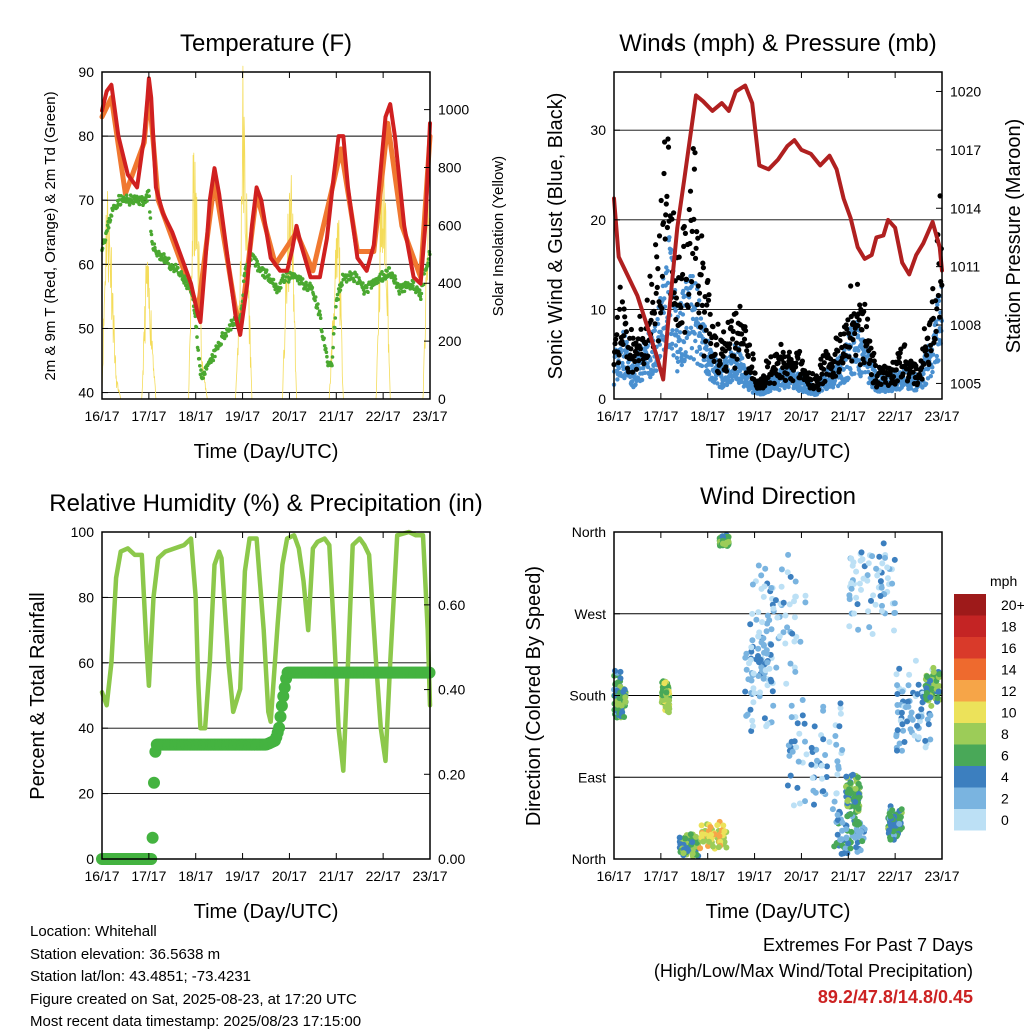 This screenshot has height=1034, width=1024. What do you see at coordinates (1009, 648) in the screenshot?
I see `legend-label: 16` at bounding box center [1009, 648].